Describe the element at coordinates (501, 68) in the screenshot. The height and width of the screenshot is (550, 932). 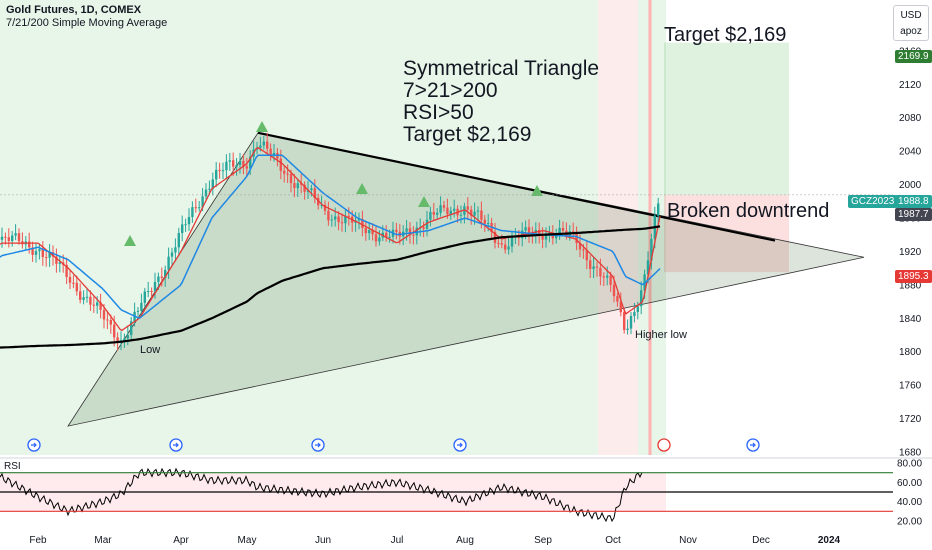
I see `pattern-line: Symmetrical Triangle` at that location.